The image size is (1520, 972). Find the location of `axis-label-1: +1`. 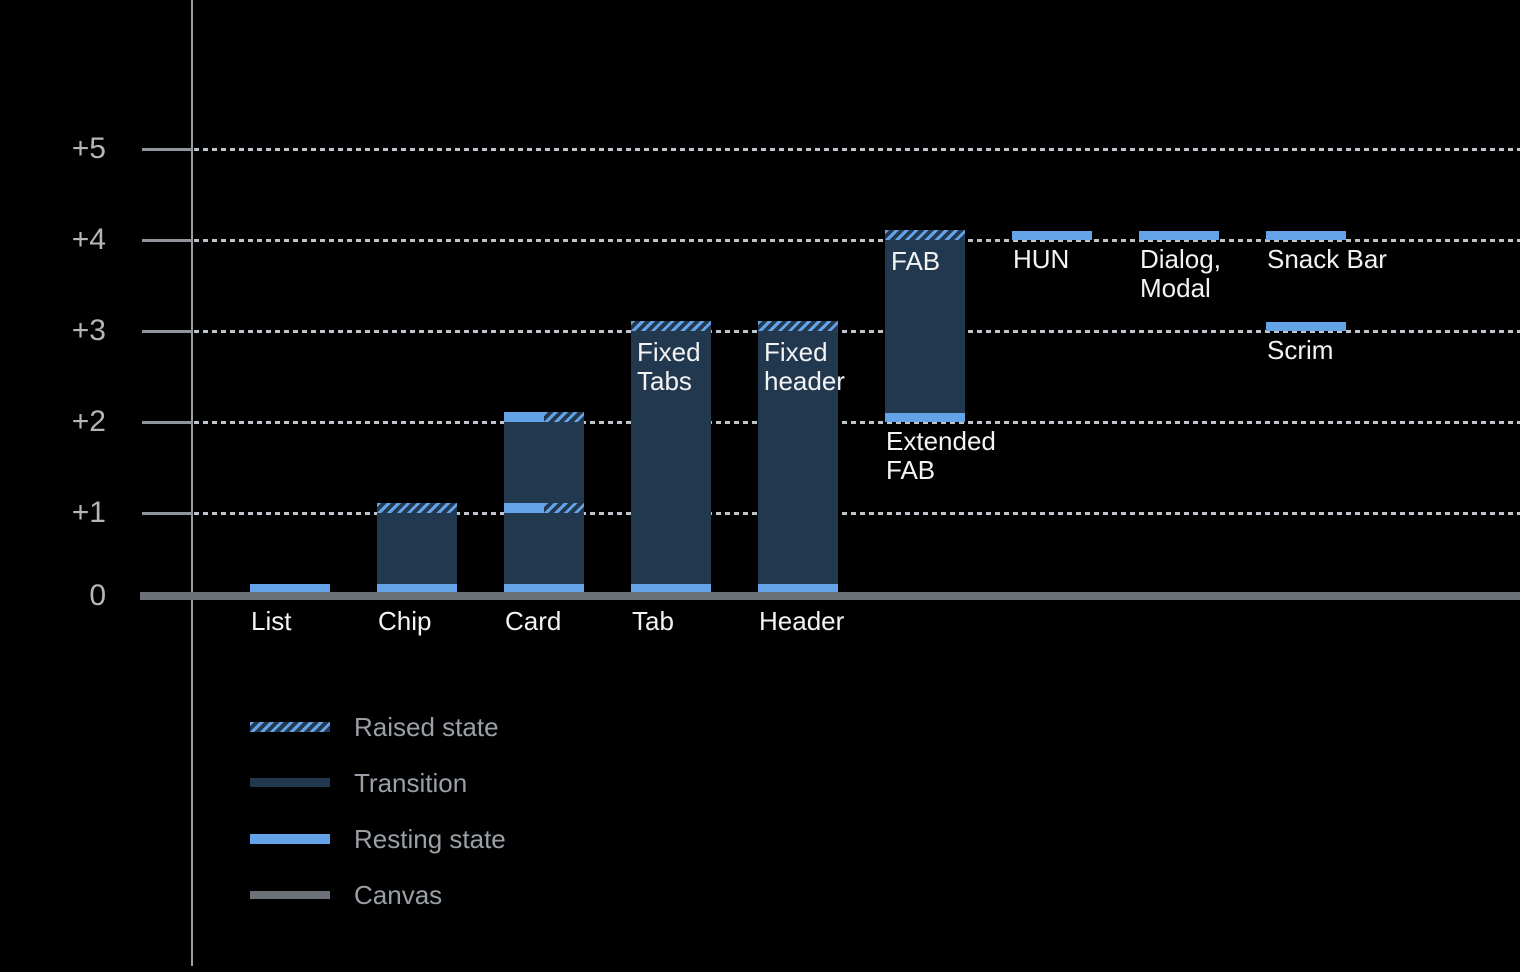

axis-label-1: +1 is located at coordinates (88, 512).